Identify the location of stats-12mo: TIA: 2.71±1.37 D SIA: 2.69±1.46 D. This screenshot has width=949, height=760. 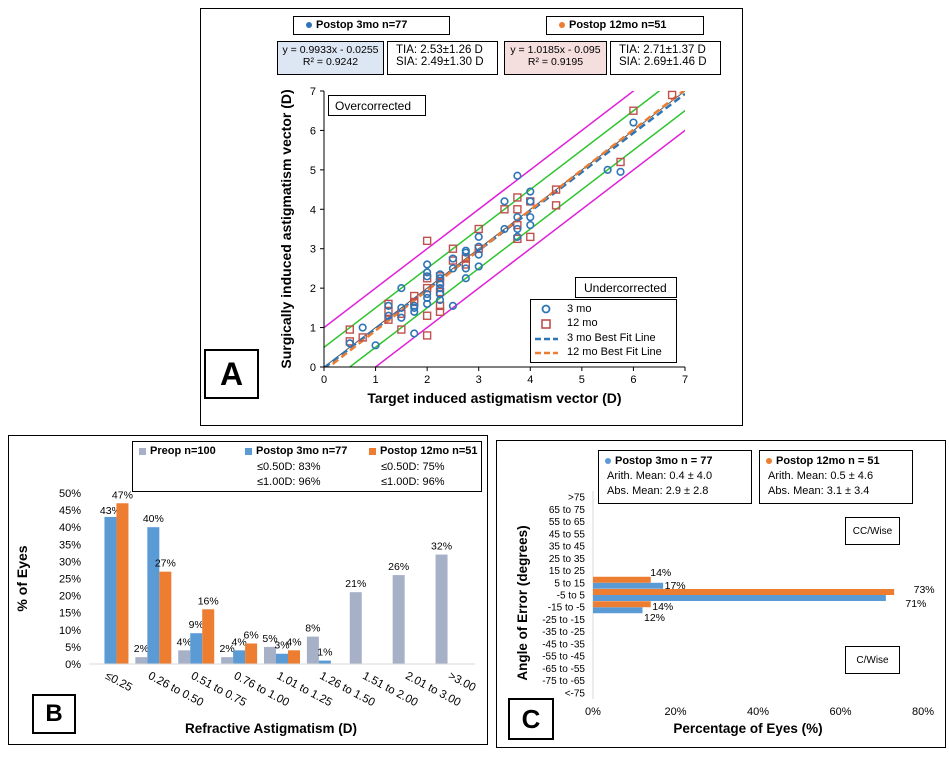
(665, 58).